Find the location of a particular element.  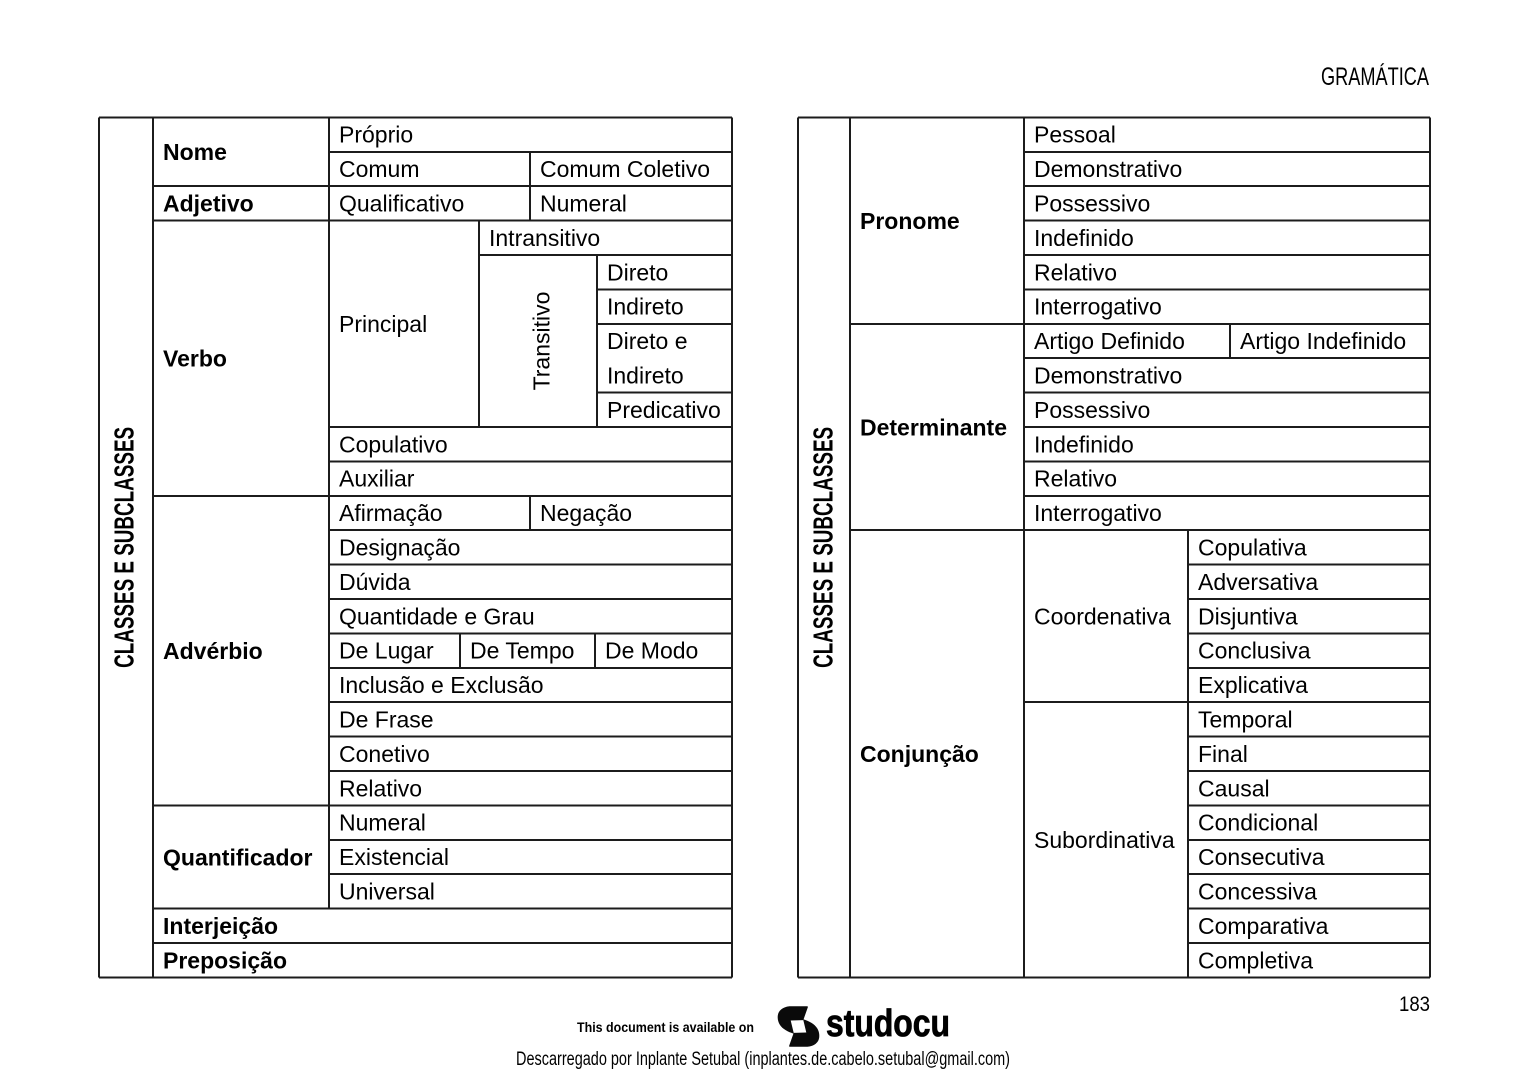

svg-text: Universal is located at coordinates (387, 892).